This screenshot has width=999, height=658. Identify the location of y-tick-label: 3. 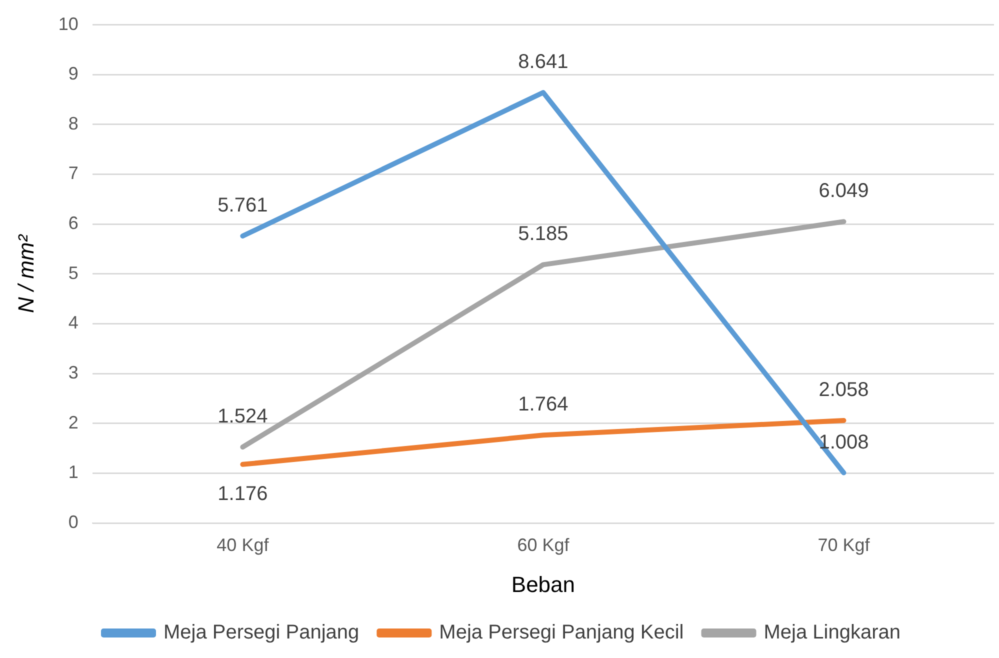
(73, 372).